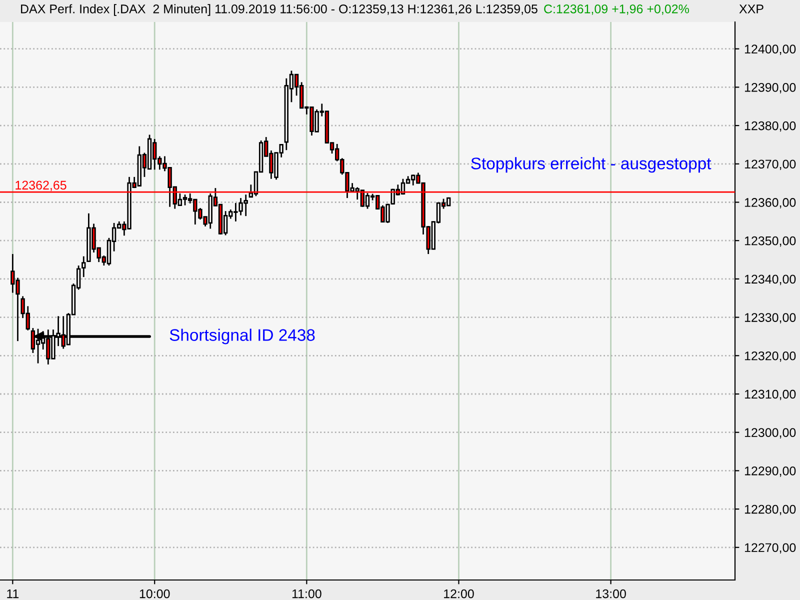 The width and height of the screenshot is (800, 600). What do you see at coordinates (770, 126) in the screenshot?
I see `y-tick-label: 12380,00` at bounding box center [770, 126].